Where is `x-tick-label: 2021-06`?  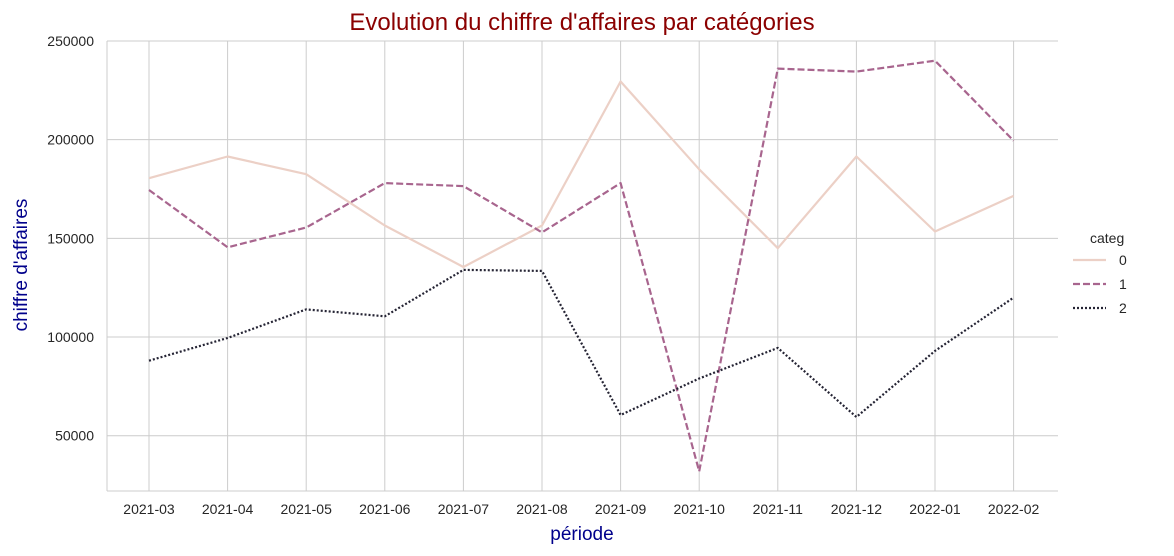 x-tick-label: 2021-06 is located at coordinates (385, 509).